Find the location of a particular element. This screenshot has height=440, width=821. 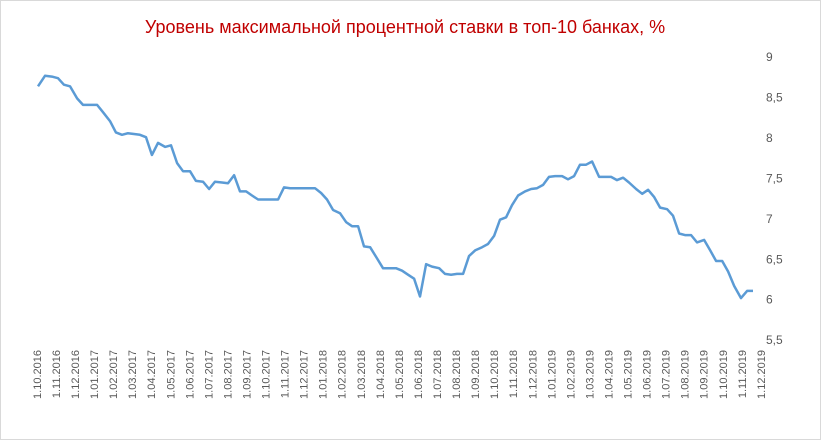

x-tick-label: 1.05.2019 is located at coordinates (629, 374).